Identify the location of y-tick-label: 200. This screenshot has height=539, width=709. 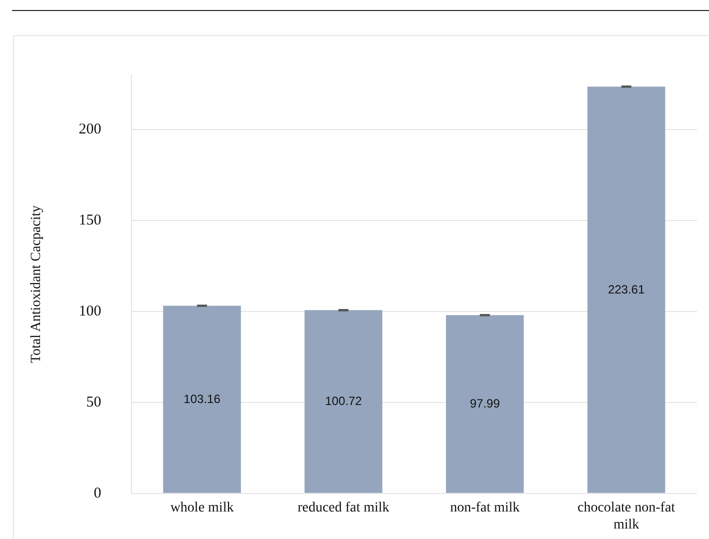
(90, 130).